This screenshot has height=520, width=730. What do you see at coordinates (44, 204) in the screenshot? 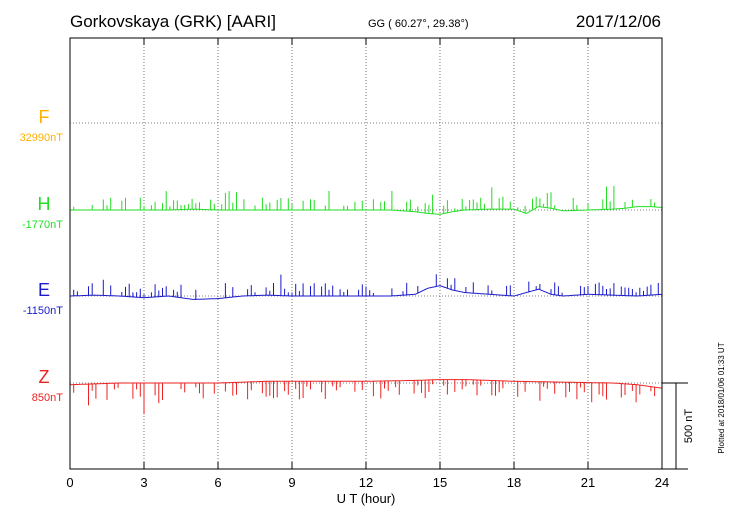
I see `series-name-H: H` at bounding box center [44, 204].